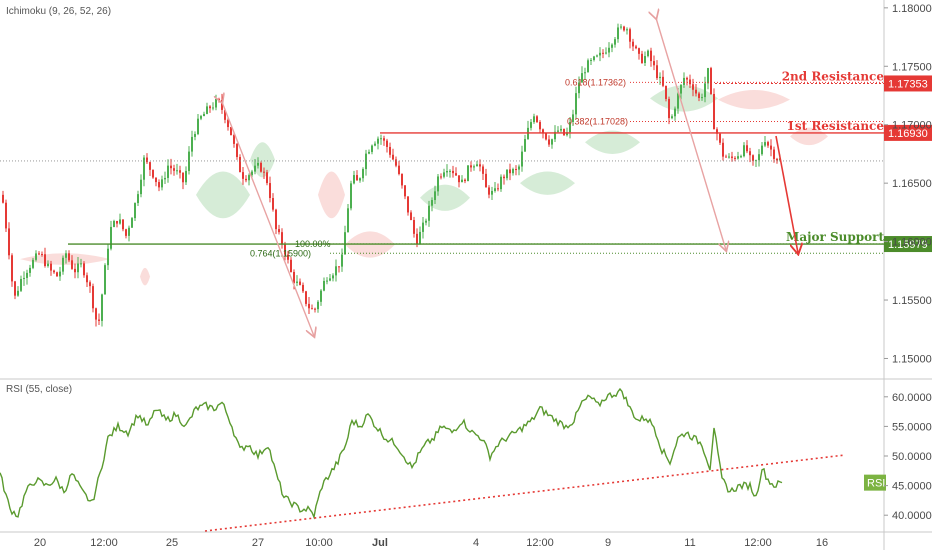 The width and height of the screenshot is (932, 550). What do you see at coordinates (540, 543) in the screenshot?
I see `time-tick-label: 12:00` at bounding box center [540, 543].